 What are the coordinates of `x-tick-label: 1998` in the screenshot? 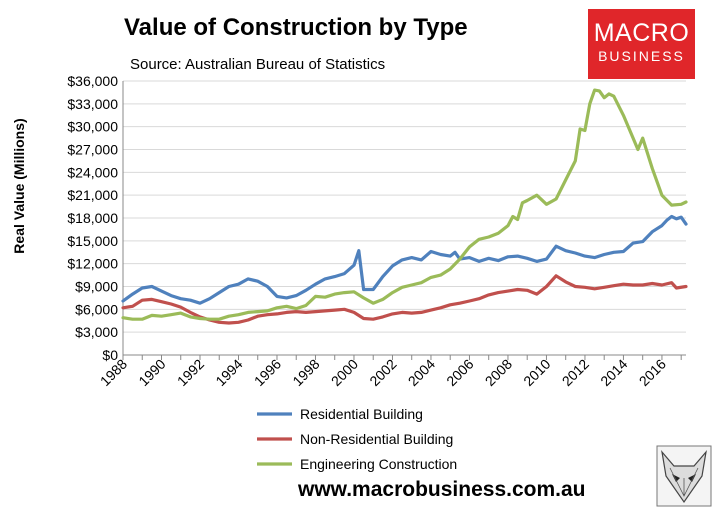 It's located at (305, 372).